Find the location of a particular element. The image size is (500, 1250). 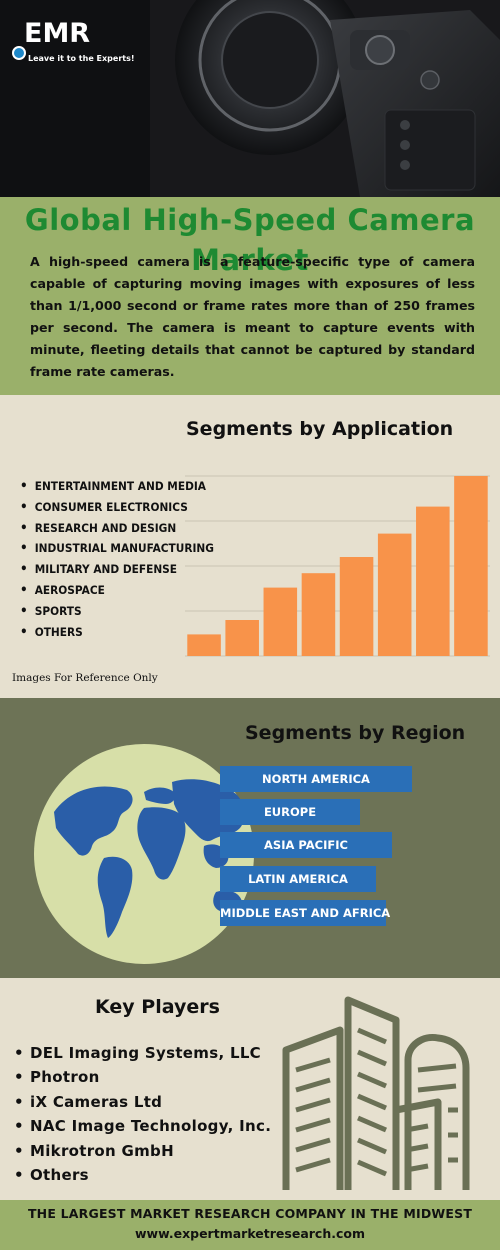

list-item: RESEARCH AND DESIGN is located at coordinates (117, 528).